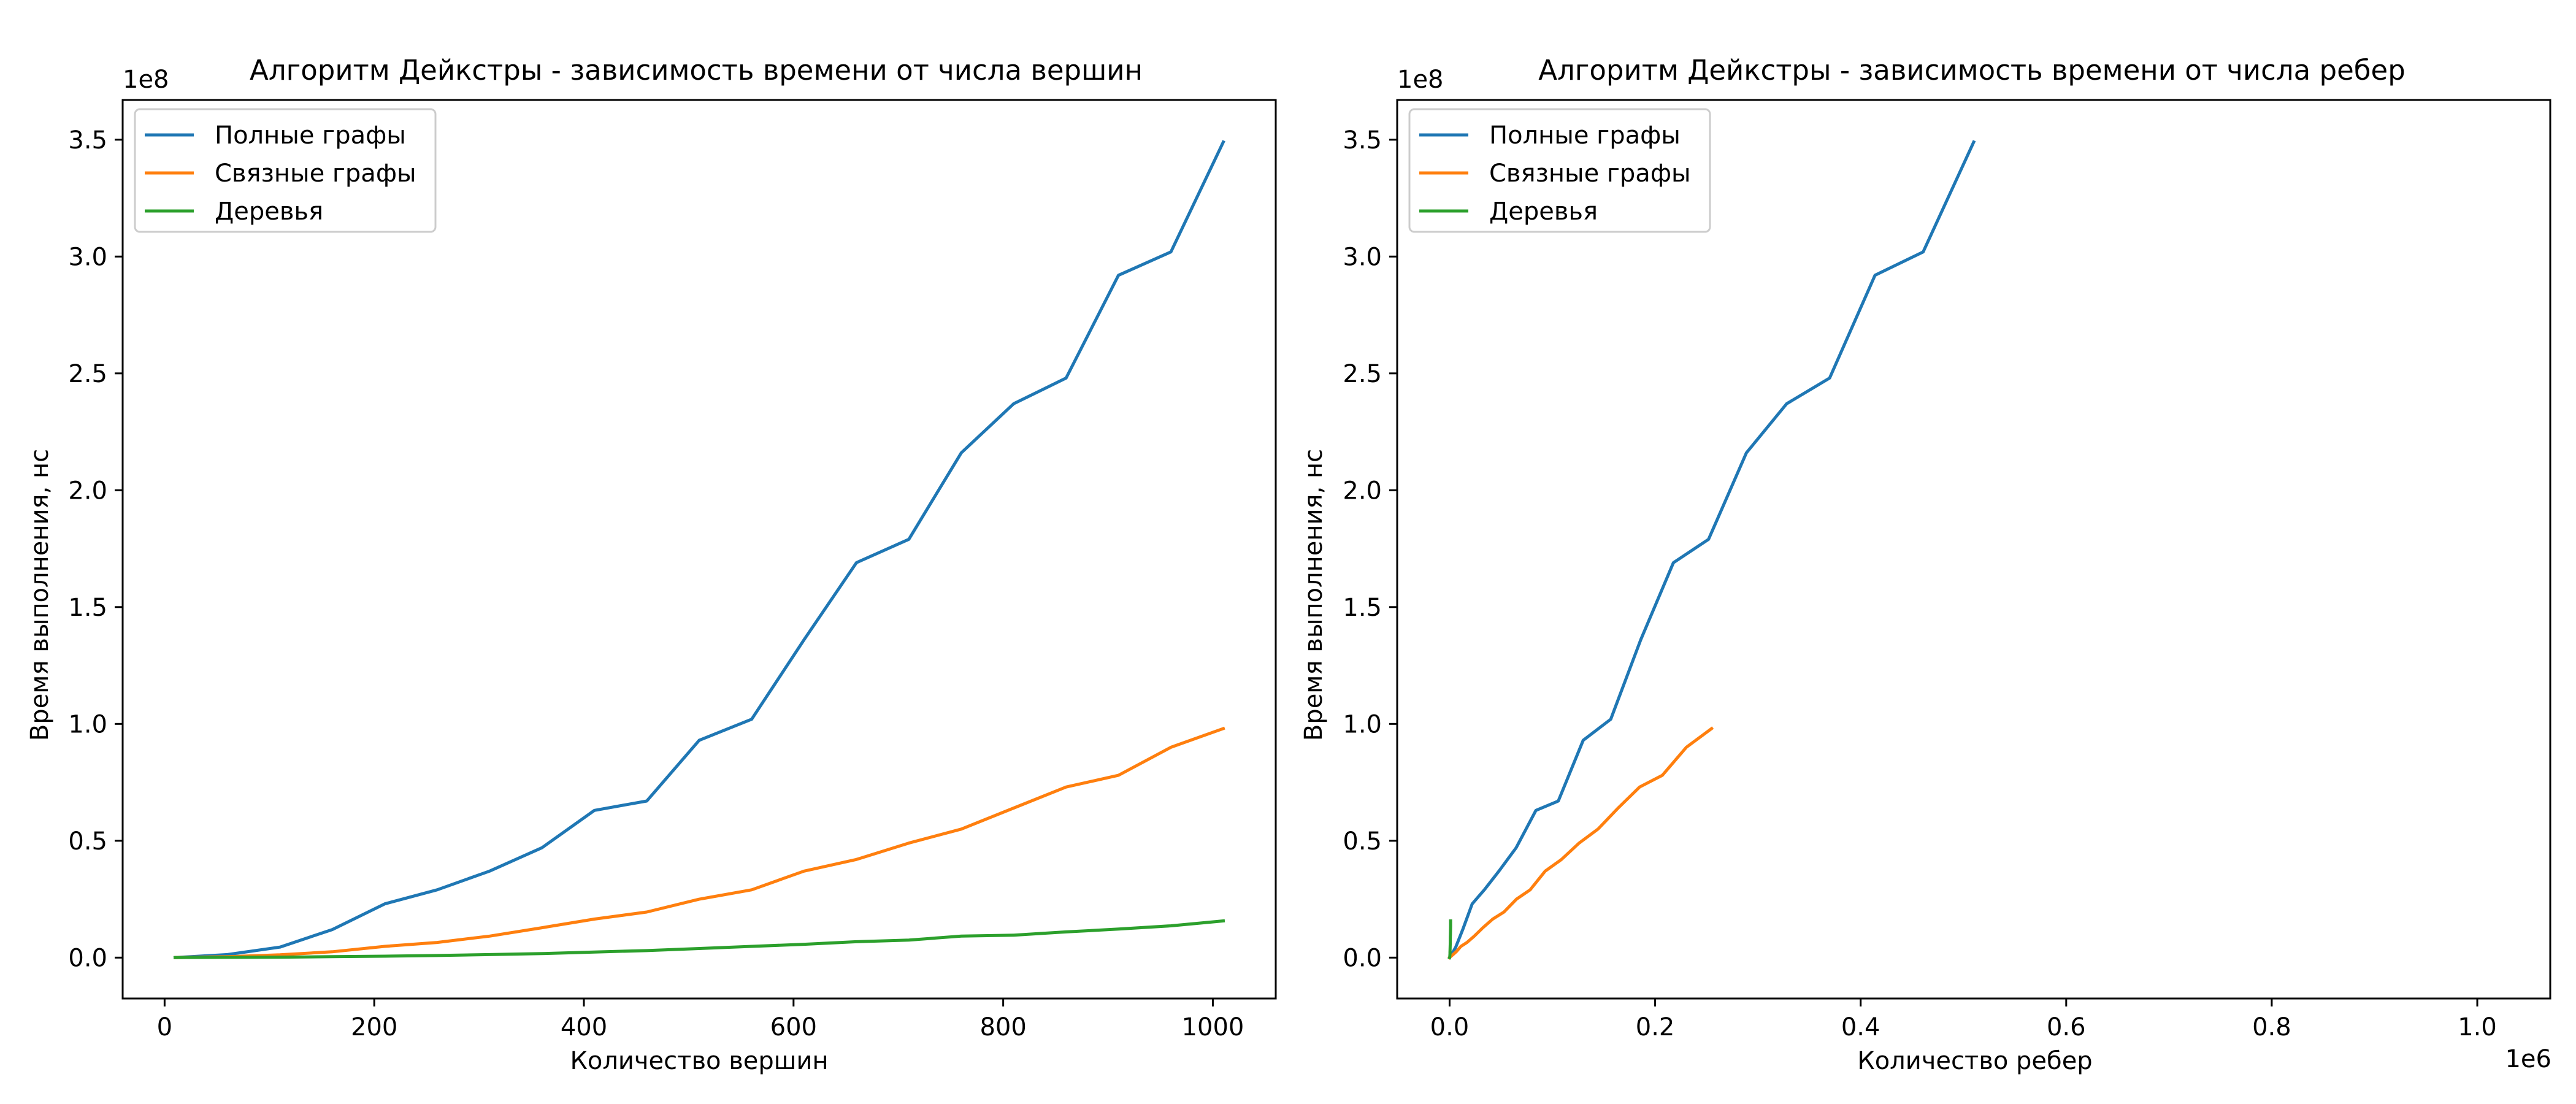 This screenshot has height=1104, width=2576. Describe the element at coordinates (164, 1027) in the screenshot. I see `x-tick-label: 0` at that location.